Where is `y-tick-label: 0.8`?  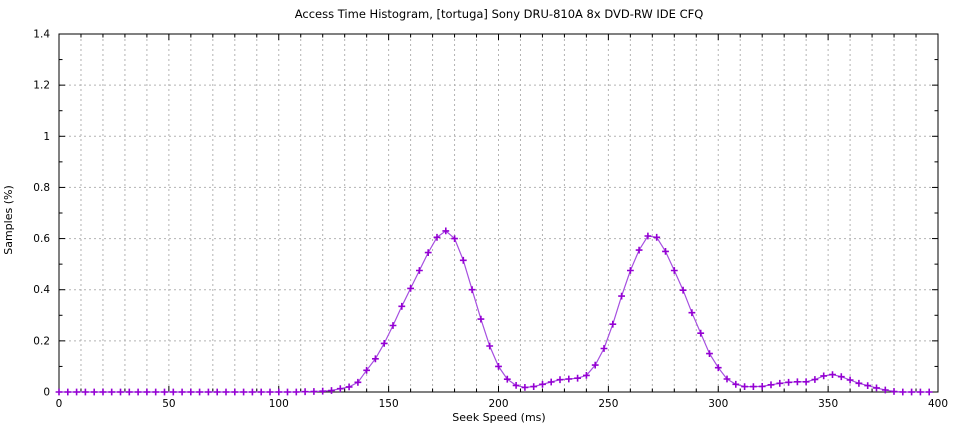
y-tick-label: 0.8 is located at coordinates (41, 188).